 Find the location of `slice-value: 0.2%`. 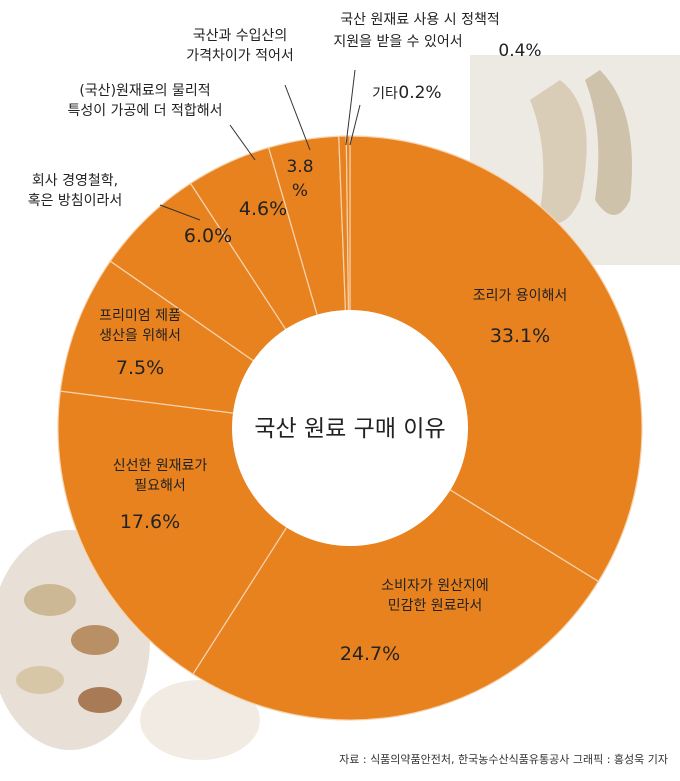

slice-value: 0.2% is located at coordinates (419, 93).